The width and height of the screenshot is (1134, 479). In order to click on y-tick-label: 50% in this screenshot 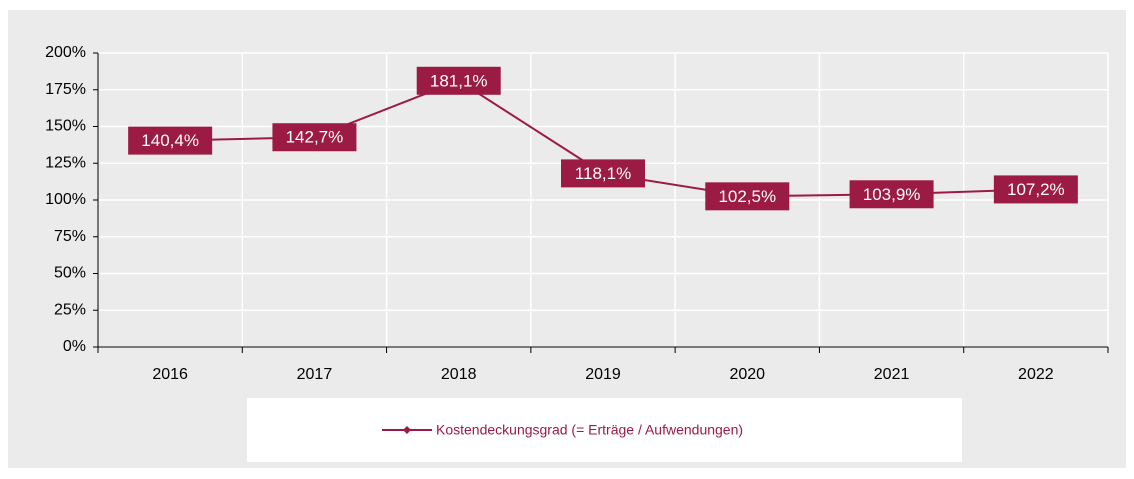, I will do `click(70, 273)`.